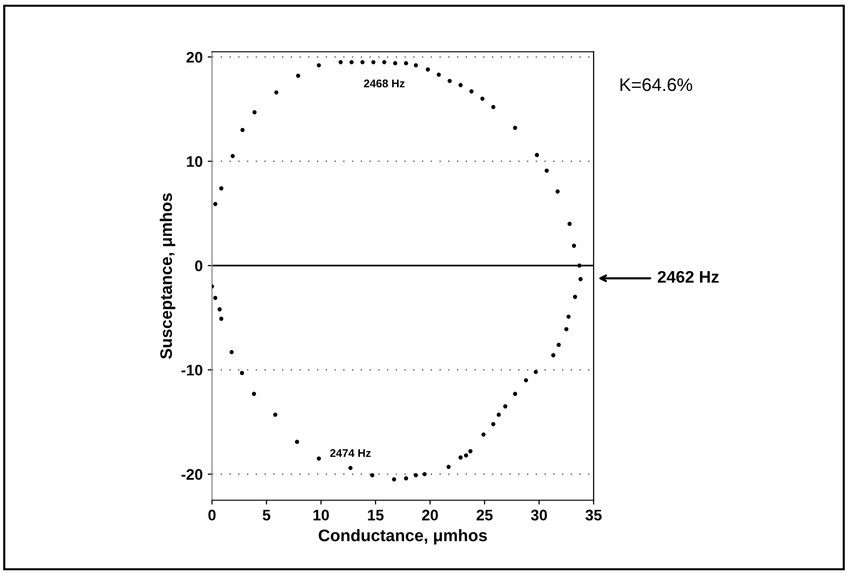 The width and height of the screenshot is (848, 575). Describe the element at coordinates (198, 266) in the screenshot. I see `y-tick-label: 0` at that location.